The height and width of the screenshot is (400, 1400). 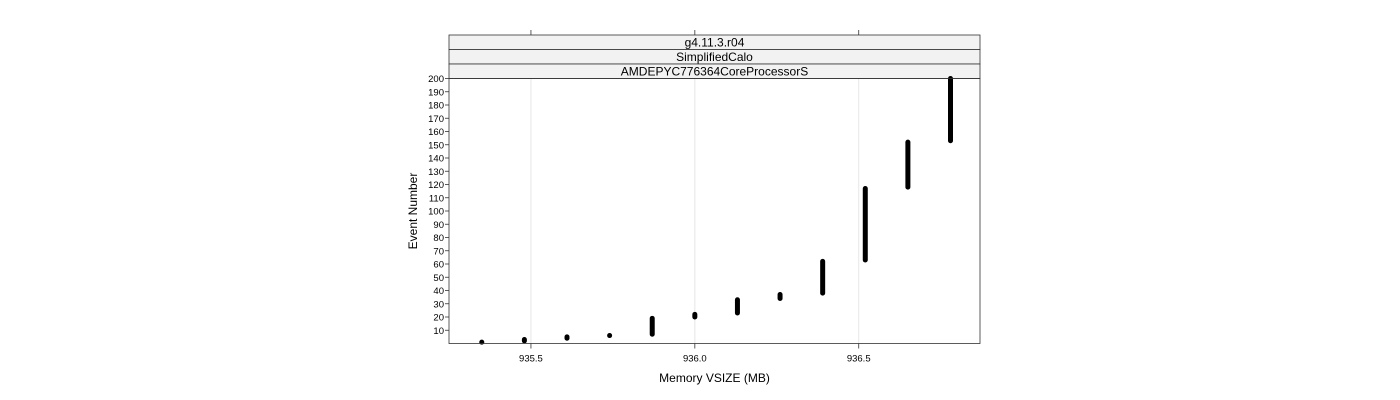 What do you see at coordinates (436, 185) in the screenshot?
I see `y-tick-label: 120` at bounding box center [436, 185].